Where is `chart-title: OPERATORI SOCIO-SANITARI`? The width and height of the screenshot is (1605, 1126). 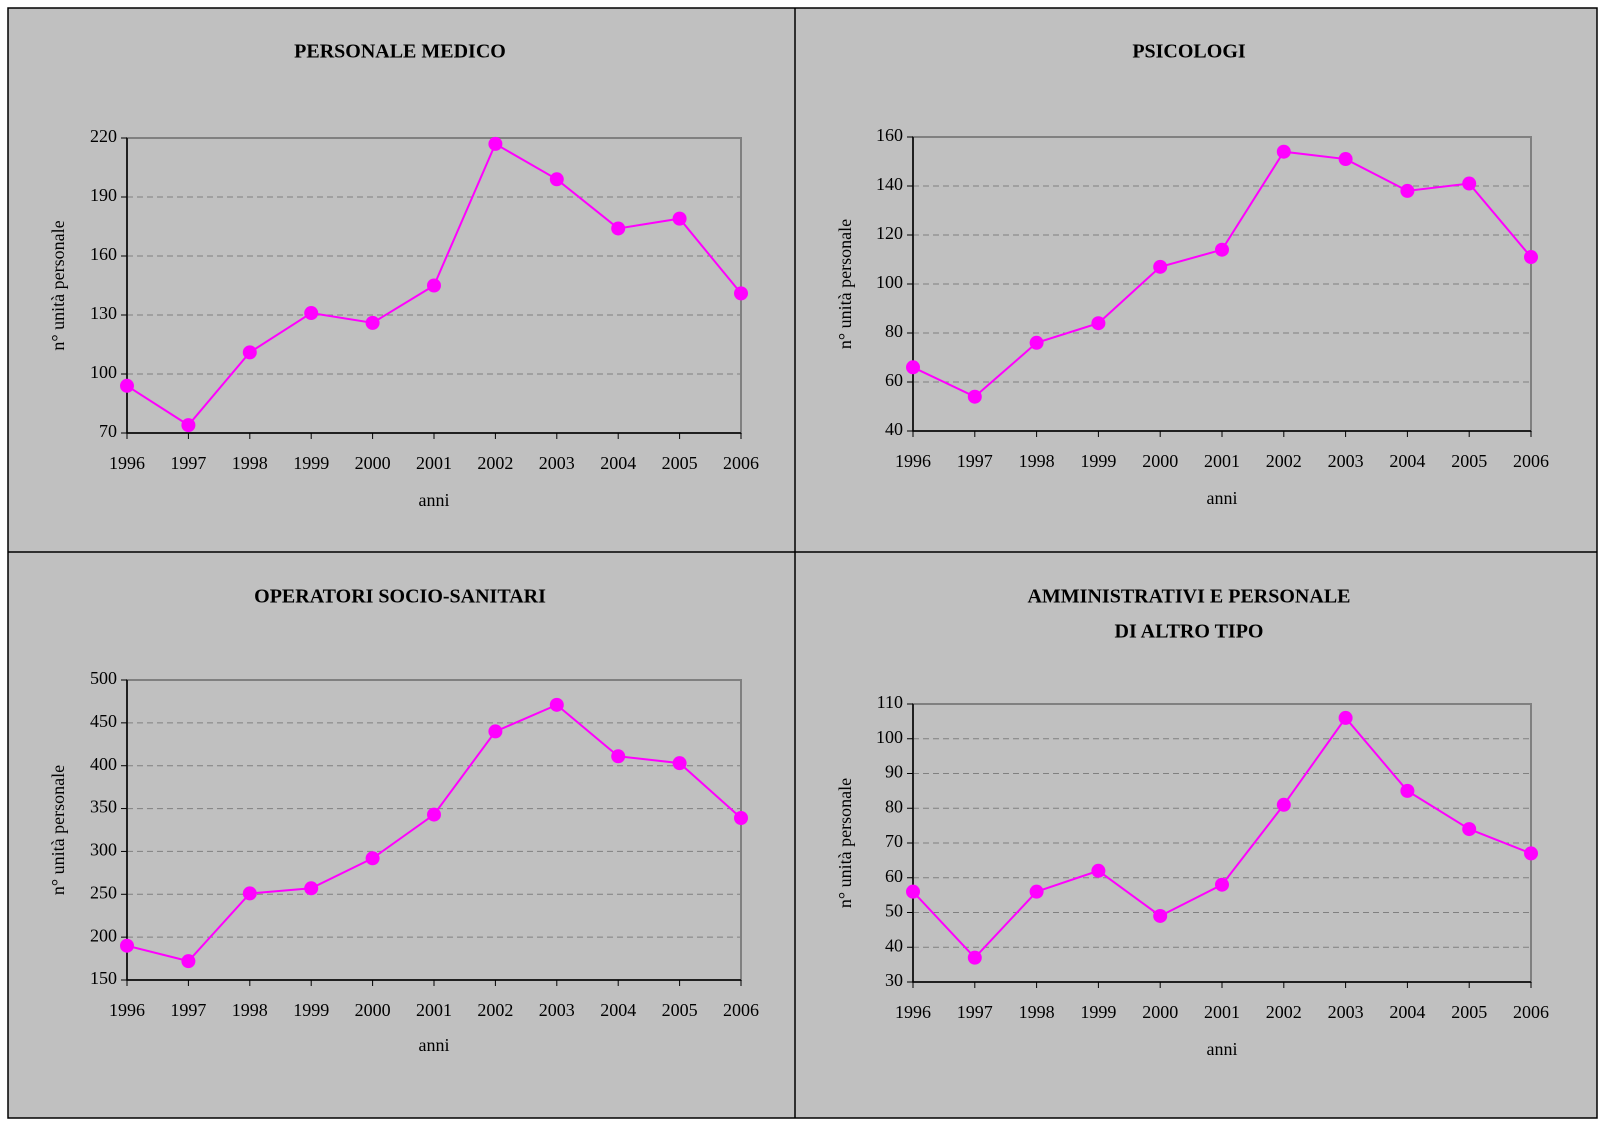
chart-title: OPERATORI SOCIO-SANITARI is located at coordinates (400, 597).